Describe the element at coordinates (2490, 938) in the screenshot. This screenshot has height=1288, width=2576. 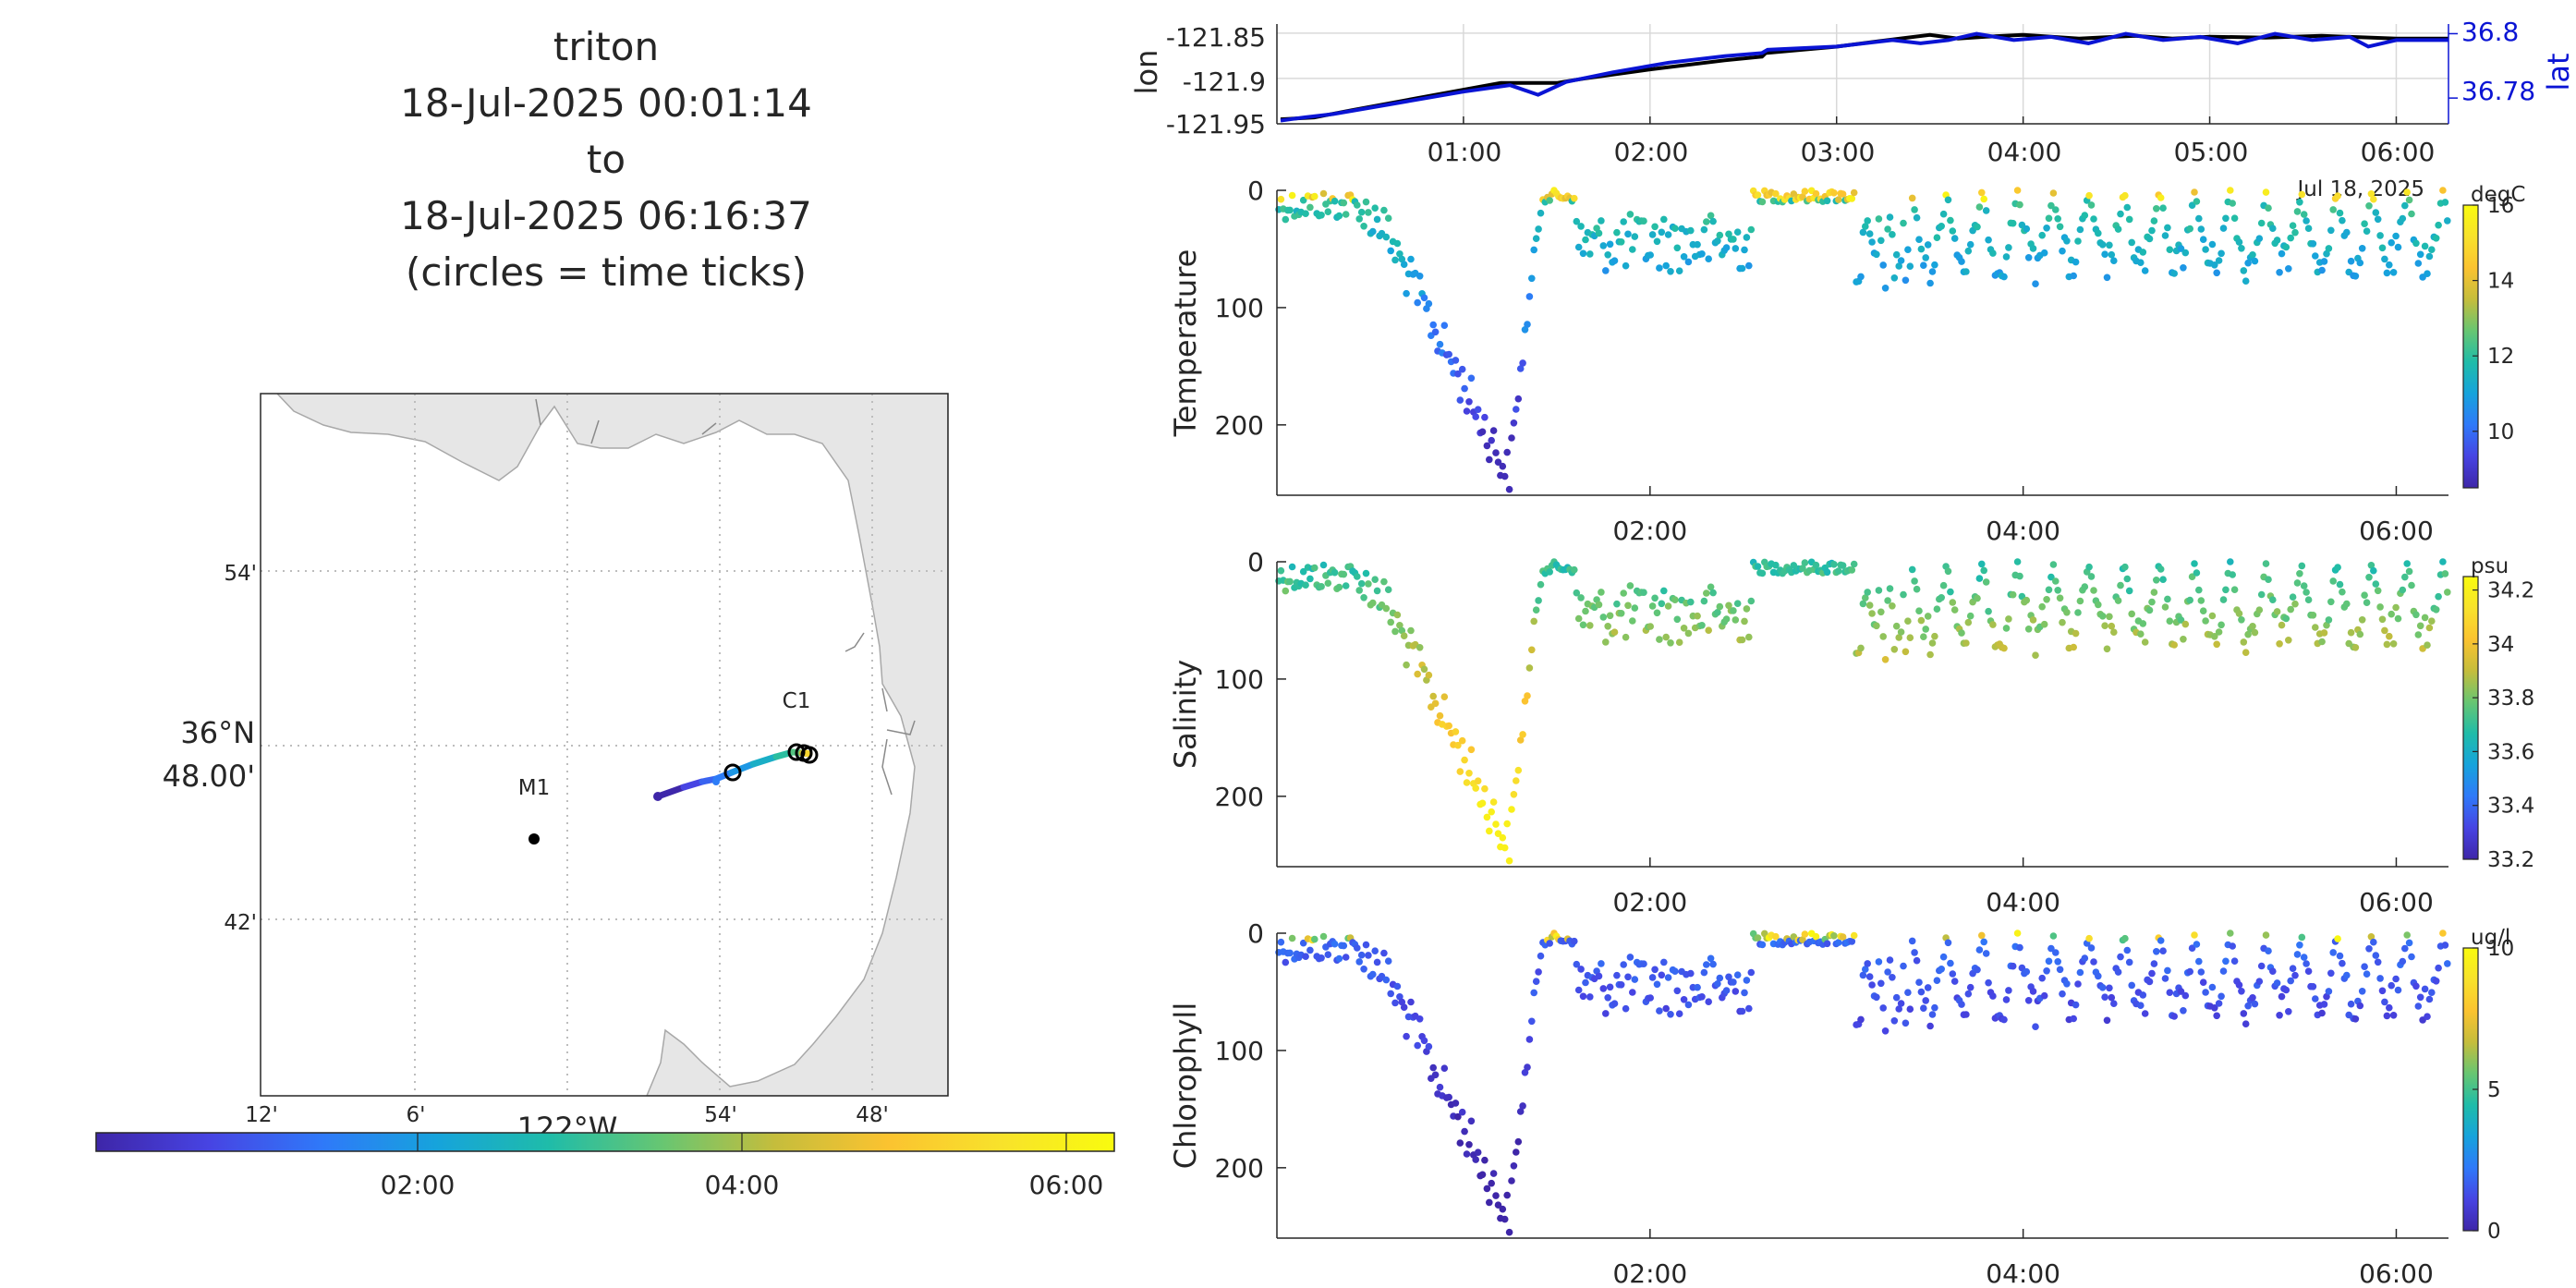
I see `colorbar-units: ug/l` at that location.